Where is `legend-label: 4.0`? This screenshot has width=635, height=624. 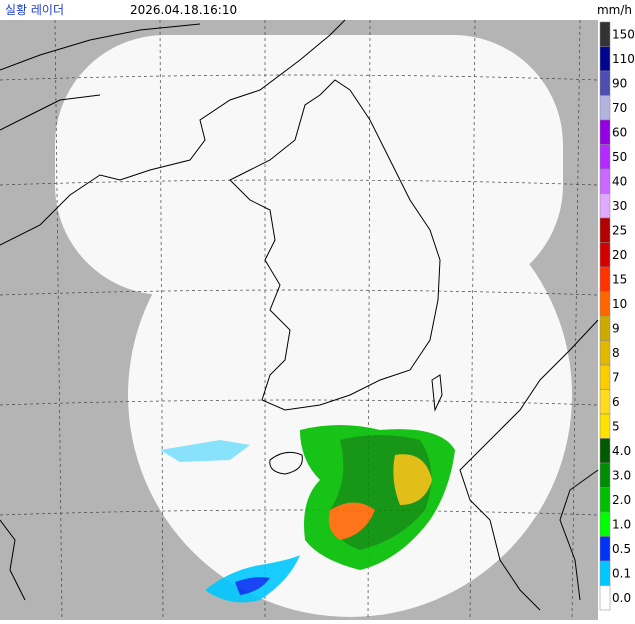 legend-label: 4.0 is located at coordinates (621, 451).